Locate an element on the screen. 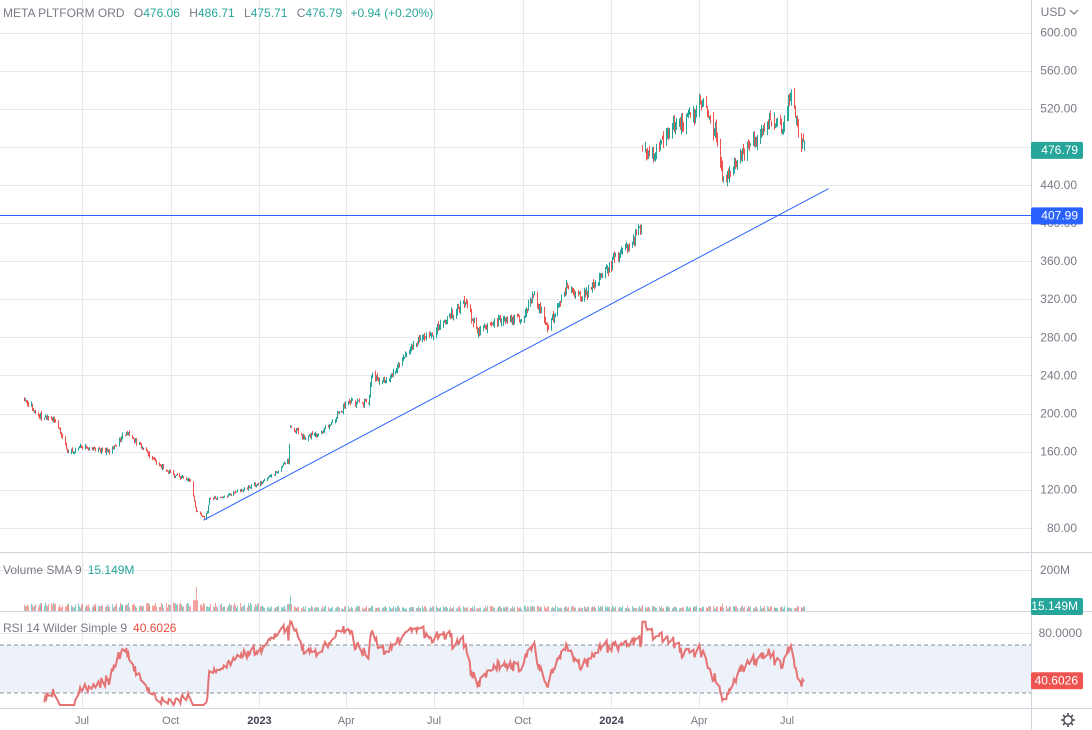 The height and width of the screenshot is (730, 1092). hline-price-badge: 407.99 is located at coordinates (1057, 216).